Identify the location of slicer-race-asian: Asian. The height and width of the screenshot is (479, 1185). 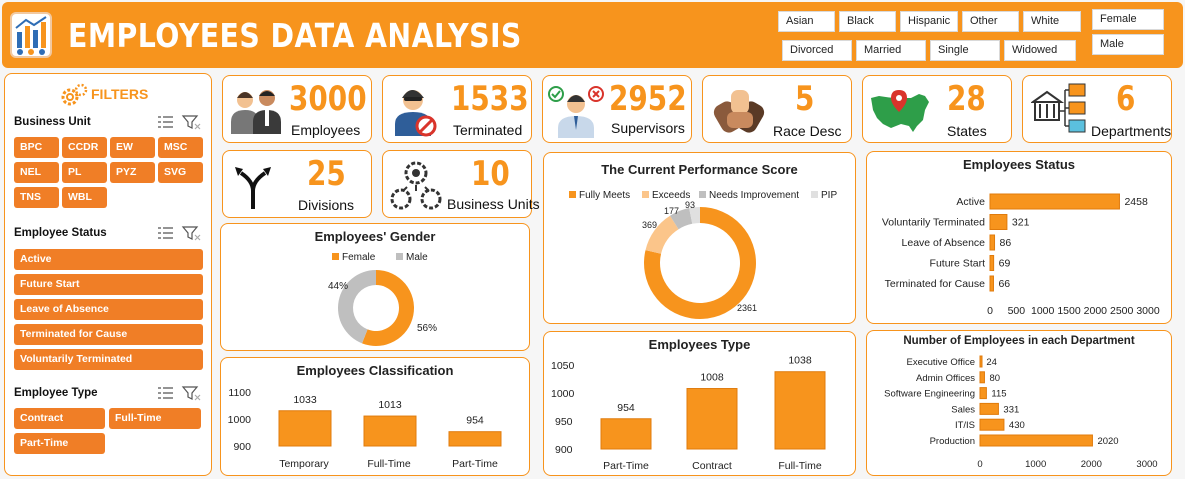
(806, 21).